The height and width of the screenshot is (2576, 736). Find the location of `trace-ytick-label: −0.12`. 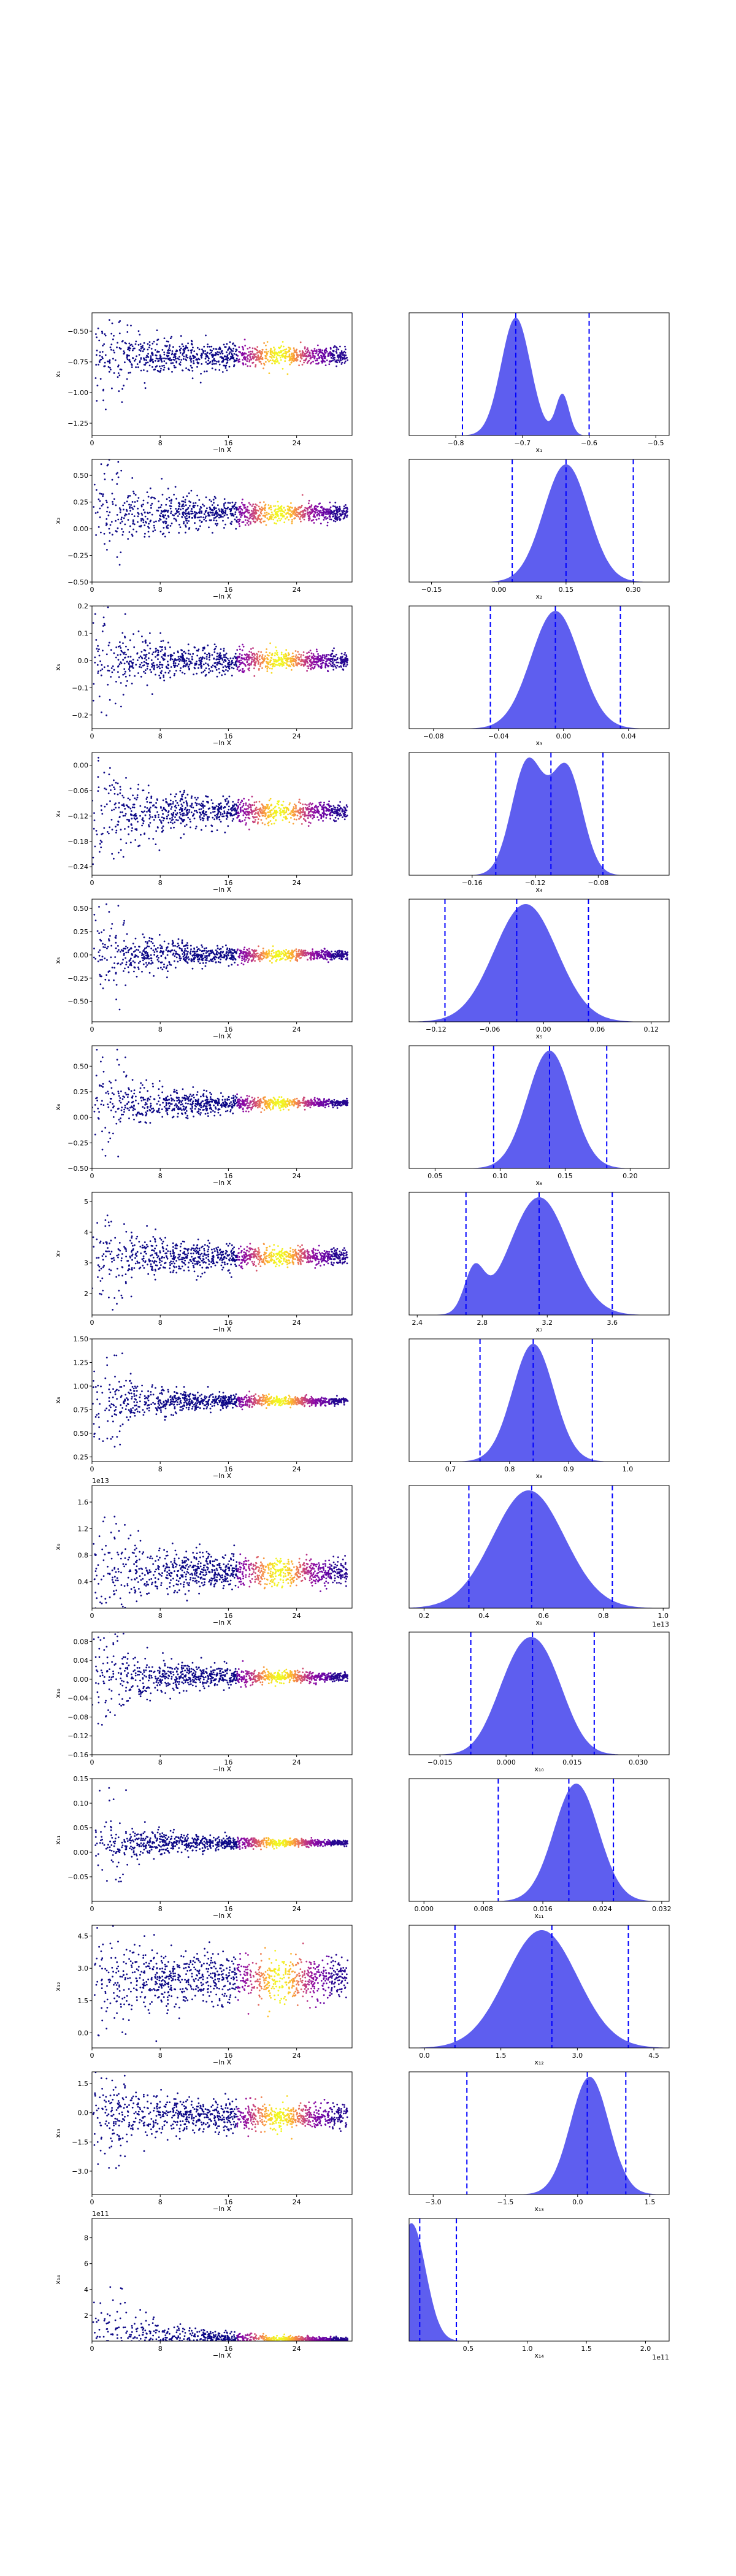

trace-ytick-label: −0.12 is located at coordinates (77, 816).